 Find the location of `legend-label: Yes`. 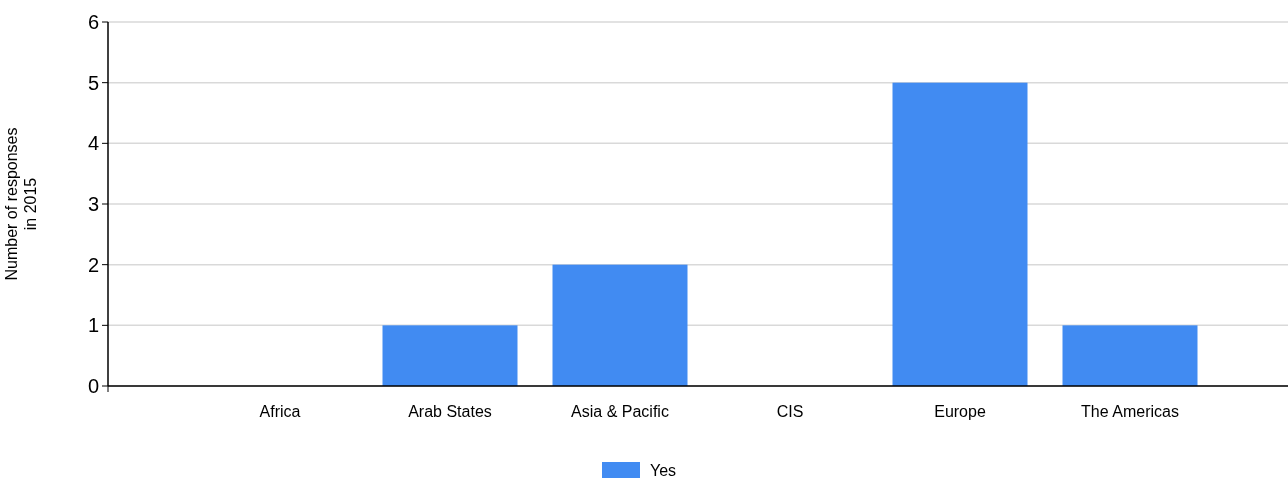

legend-label: Yes is located at coordinates (663, 470).